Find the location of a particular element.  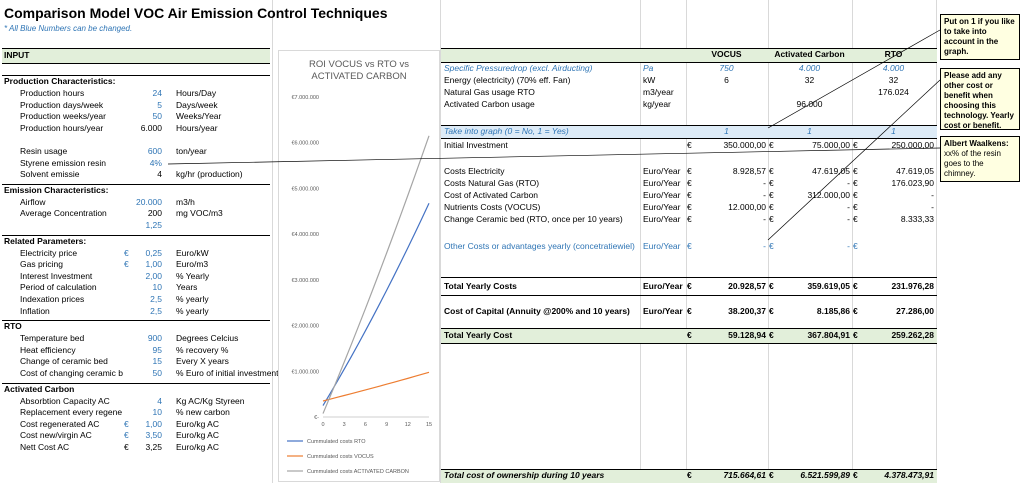

x-tick-label: 6 is located at coordinates (365, 425).